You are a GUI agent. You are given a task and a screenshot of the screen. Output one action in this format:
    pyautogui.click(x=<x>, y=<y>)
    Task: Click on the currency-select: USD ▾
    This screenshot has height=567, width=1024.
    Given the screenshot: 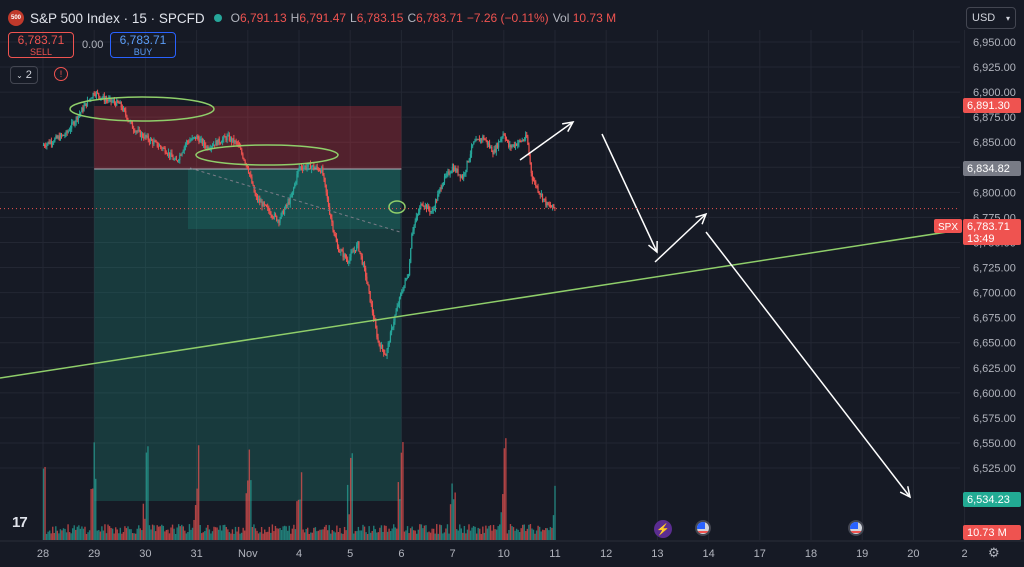 What is the action you would take?
    pyautogui.click(x=991, y=18)
    